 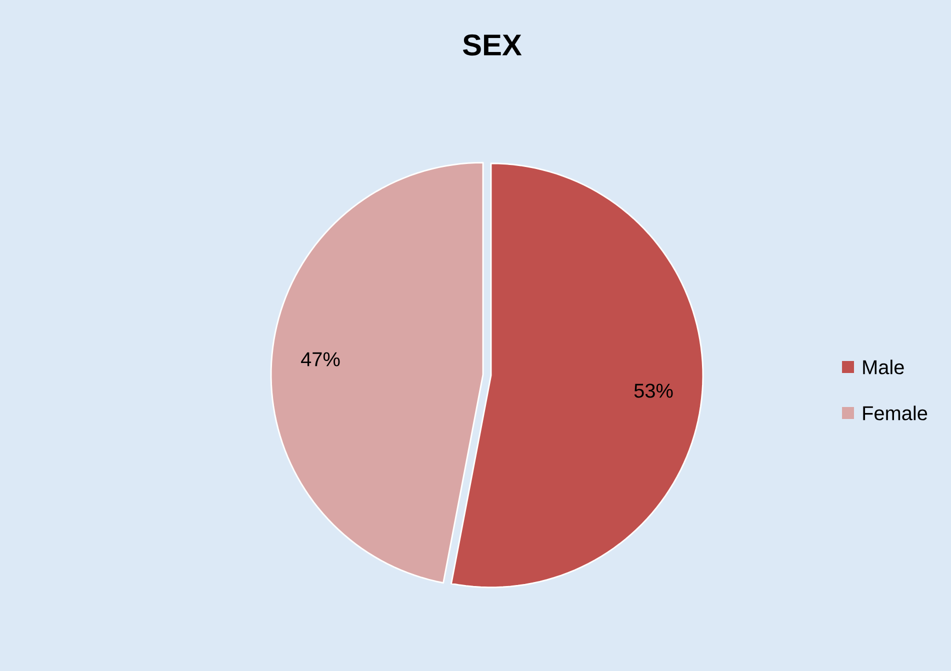 I want to click on data-label: 53%, so click(x=653, y=391).